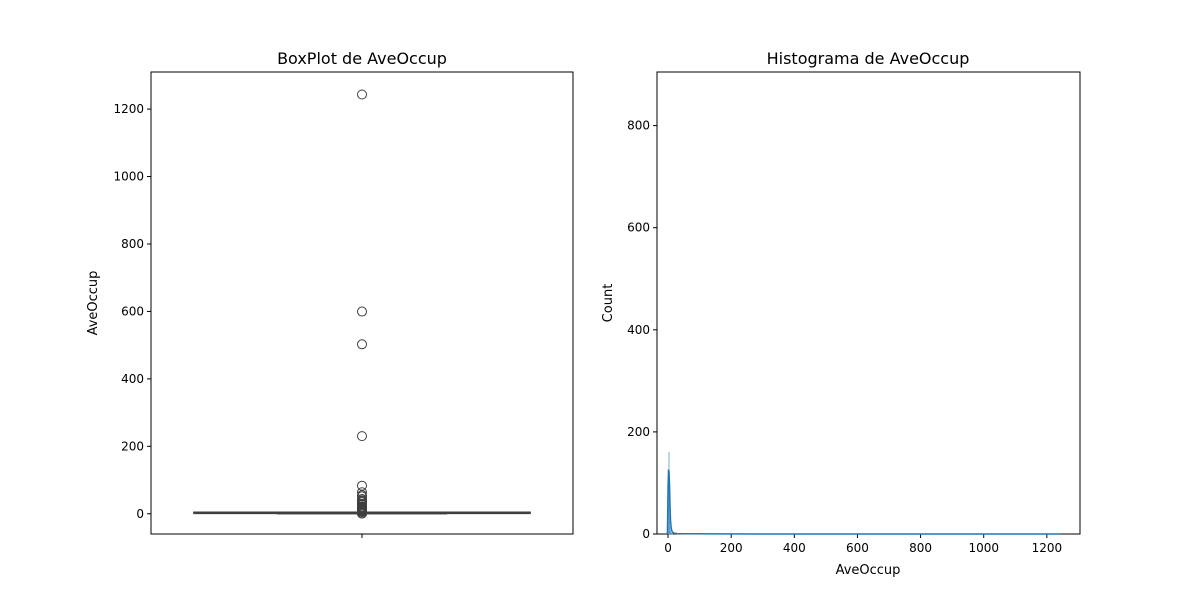  I want to click on histogram-x-tick-label-4: 800, so click(920, 548).